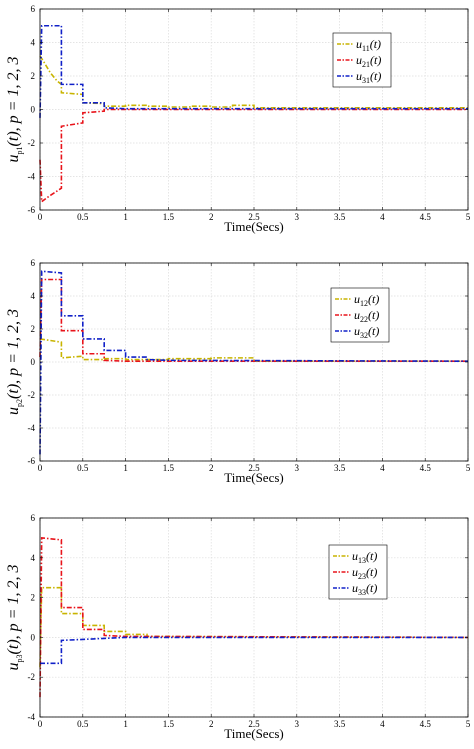 The image size is (474, 749). I want to click on legend-entry-u22: u22(t), so click(366, 316).